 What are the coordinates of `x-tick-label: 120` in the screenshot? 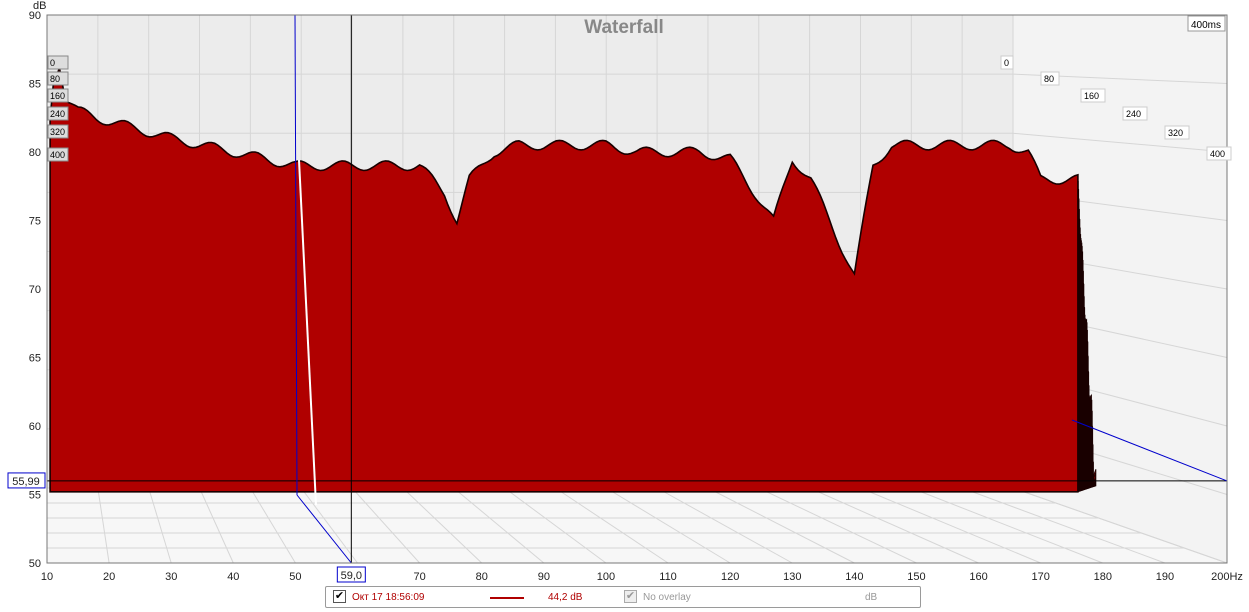 It's located at (730, 577).